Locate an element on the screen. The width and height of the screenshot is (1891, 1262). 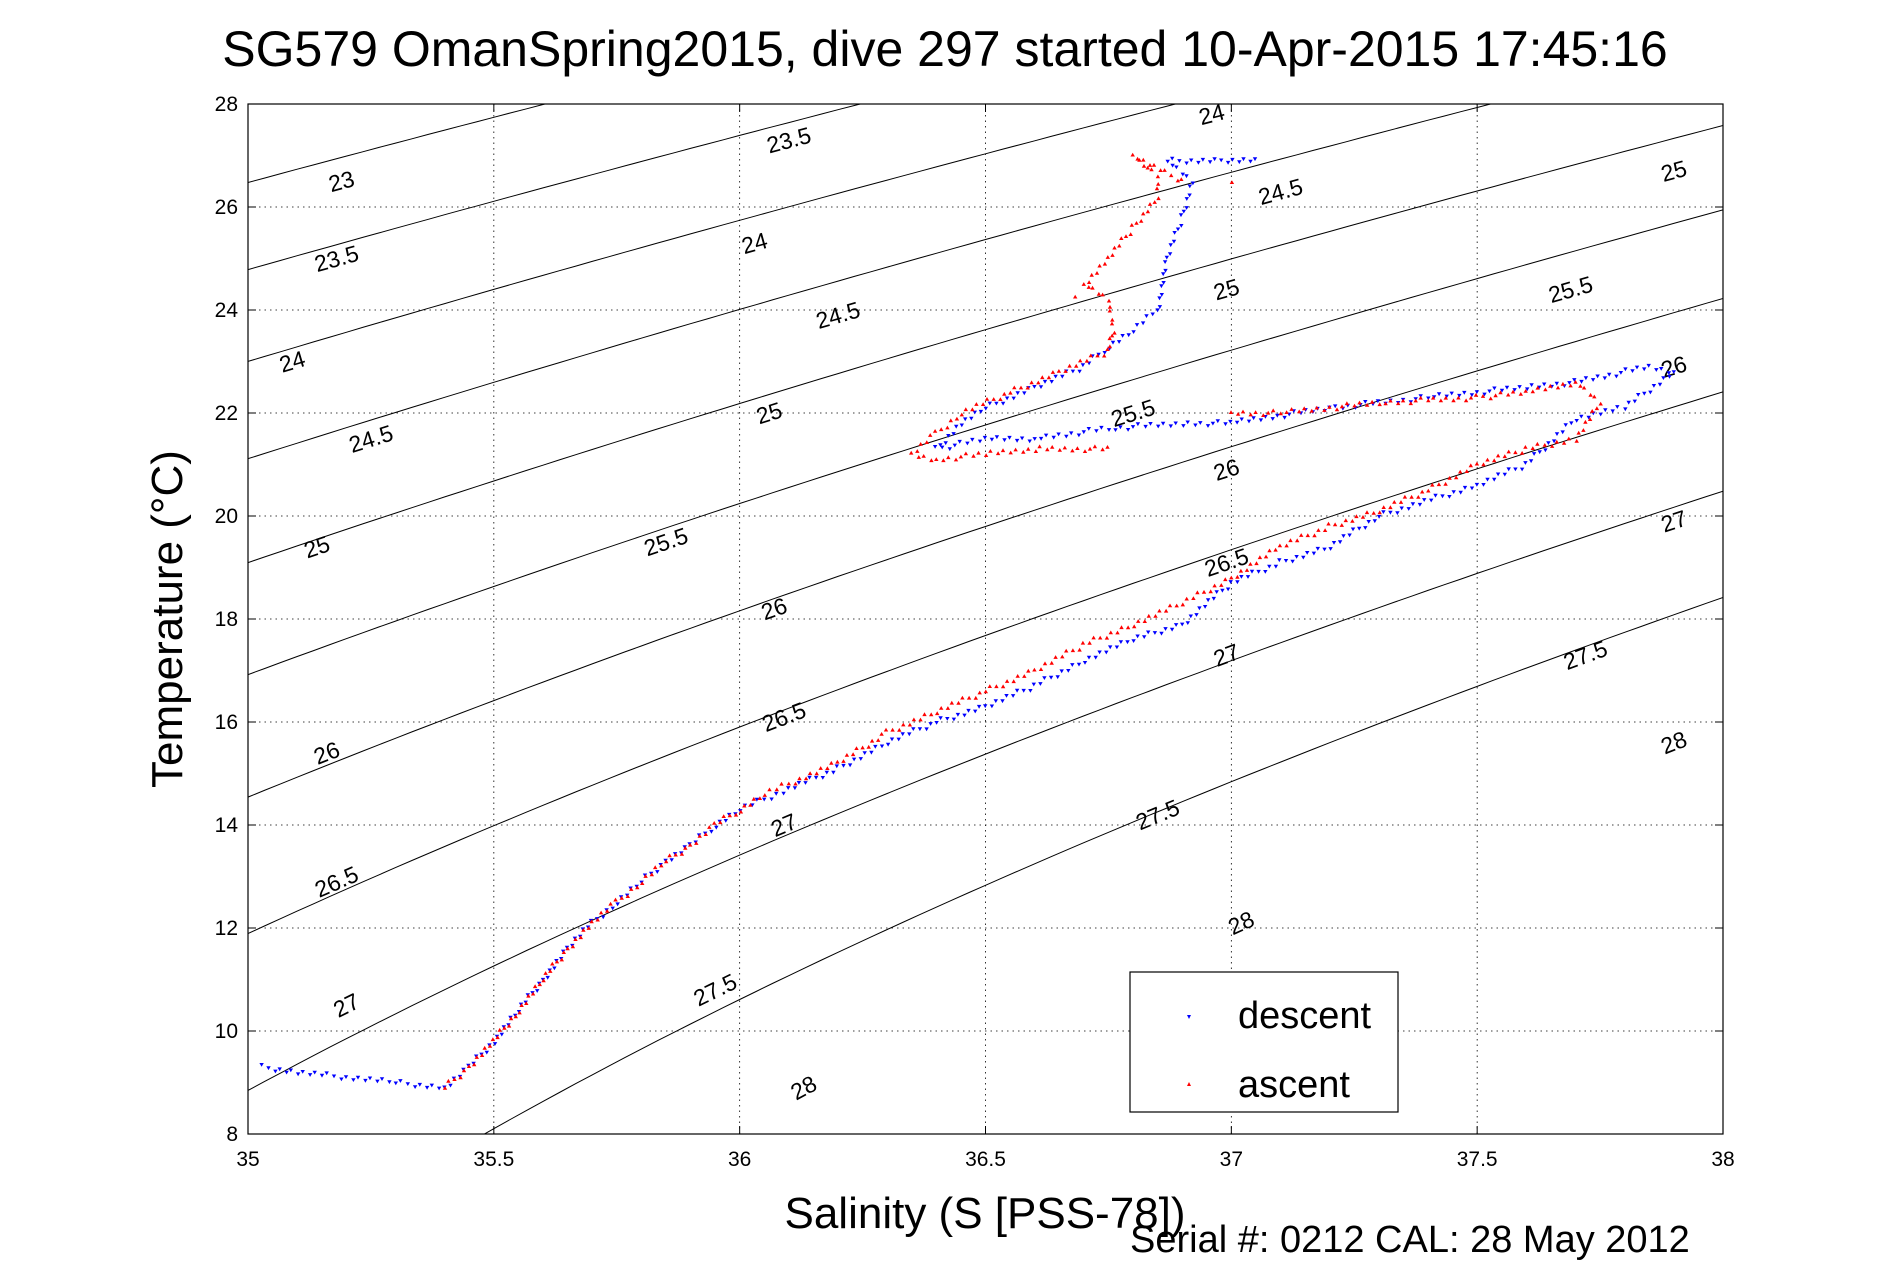
y-tick-label: 22 is located at coordinates (226, 413).